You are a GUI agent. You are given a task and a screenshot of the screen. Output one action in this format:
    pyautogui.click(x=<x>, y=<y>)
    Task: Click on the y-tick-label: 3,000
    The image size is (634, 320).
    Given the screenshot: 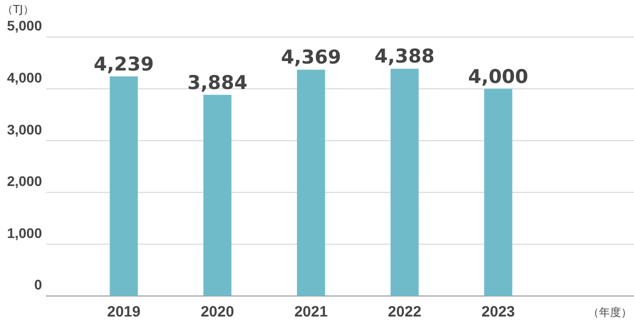 What is the action you would take?
    pyautogui.click(x=24, y=129)
    